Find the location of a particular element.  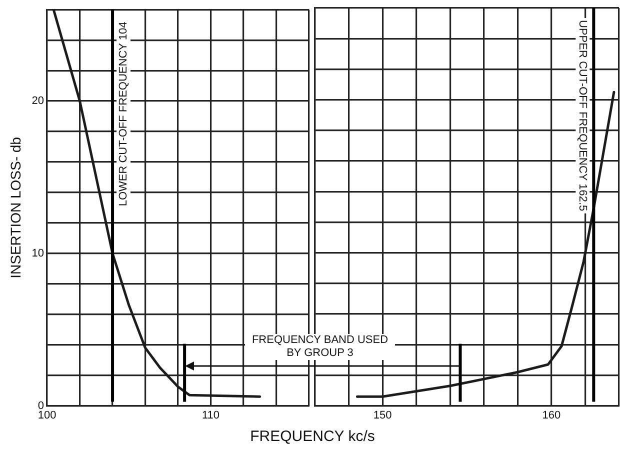

y-tick-label: 20 is located at coordinates (38, 101).